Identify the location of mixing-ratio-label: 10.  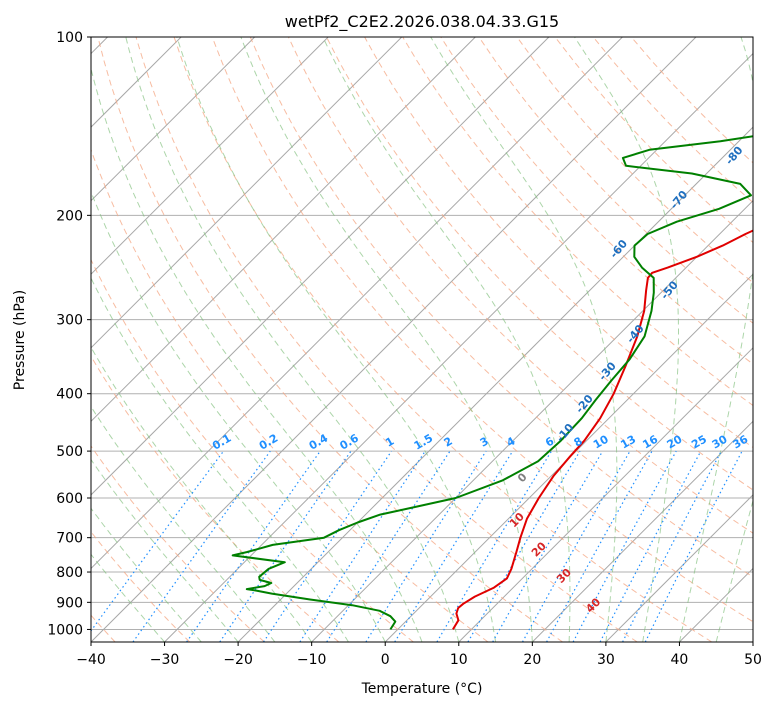
(601, 441).